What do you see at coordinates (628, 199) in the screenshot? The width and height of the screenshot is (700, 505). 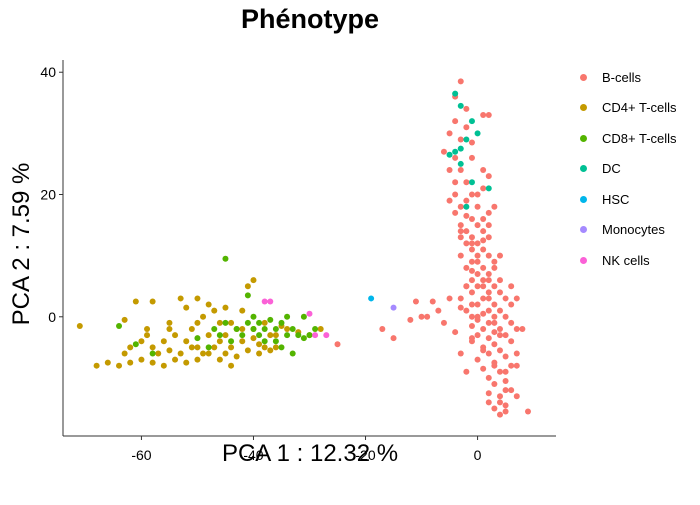 I see `legend-item-hsc: HSC` at bounding box center [628, 199].